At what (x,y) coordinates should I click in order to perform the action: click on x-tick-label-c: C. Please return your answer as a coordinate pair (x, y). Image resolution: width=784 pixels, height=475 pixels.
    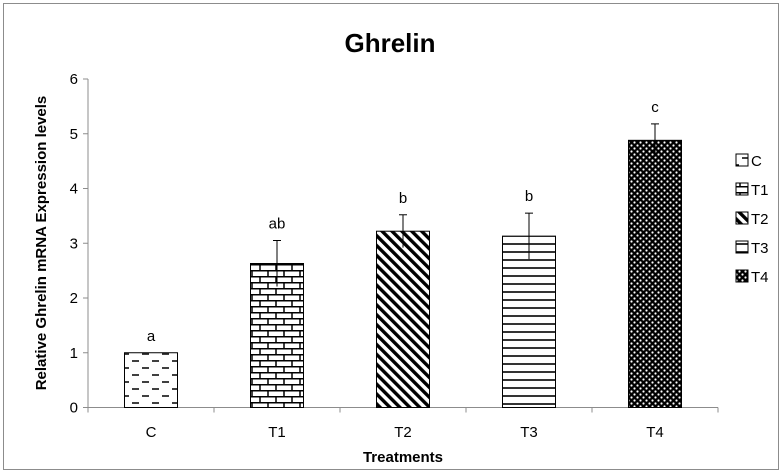
    Looking at the image, I should click on (151, 432).